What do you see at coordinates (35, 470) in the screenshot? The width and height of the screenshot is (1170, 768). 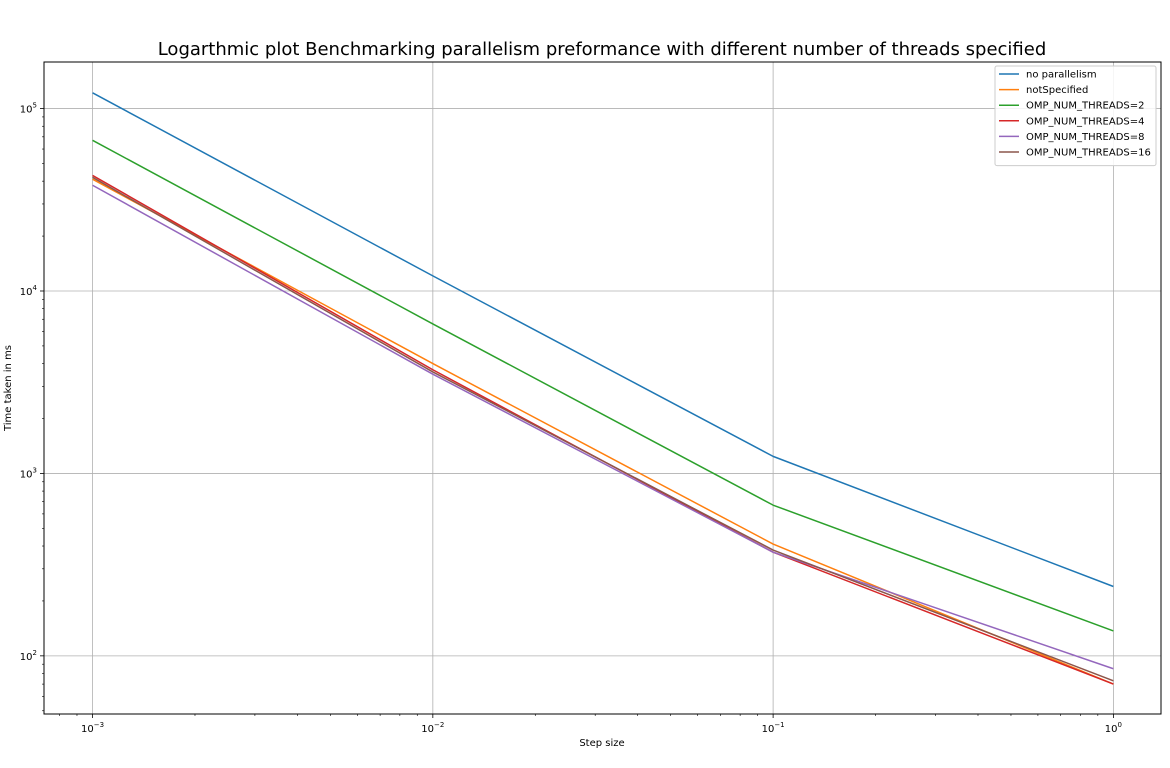 I see `y-tick-label-exponent: 3` at bounding box center [35, 470].